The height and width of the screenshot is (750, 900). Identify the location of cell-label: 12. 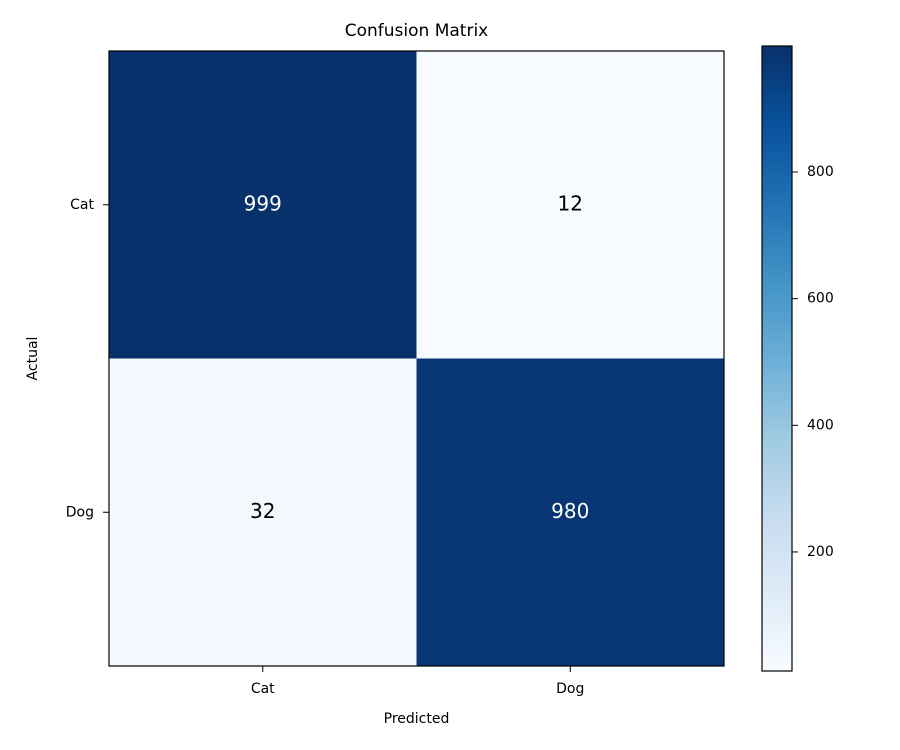
(570, 203).